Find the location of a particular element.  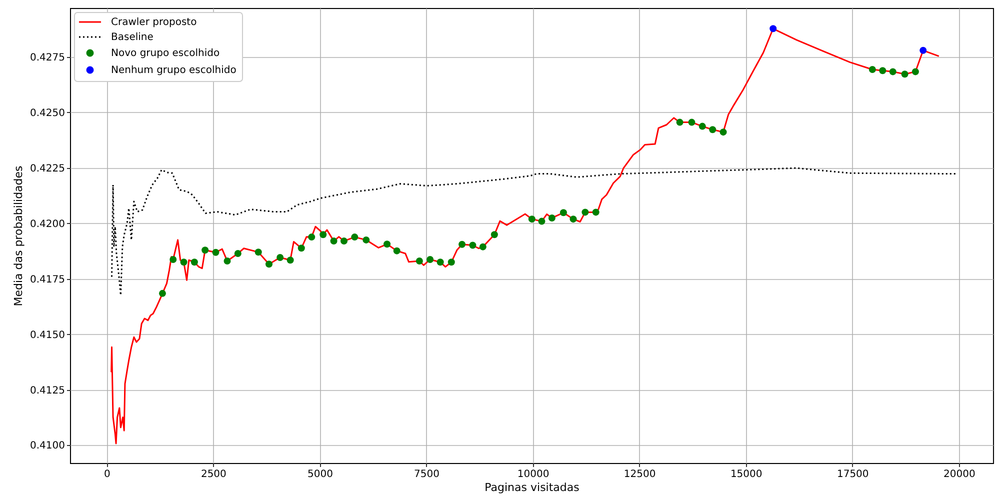

x-axis-title: Paginas visitadas is located at coordinates (532, 487).